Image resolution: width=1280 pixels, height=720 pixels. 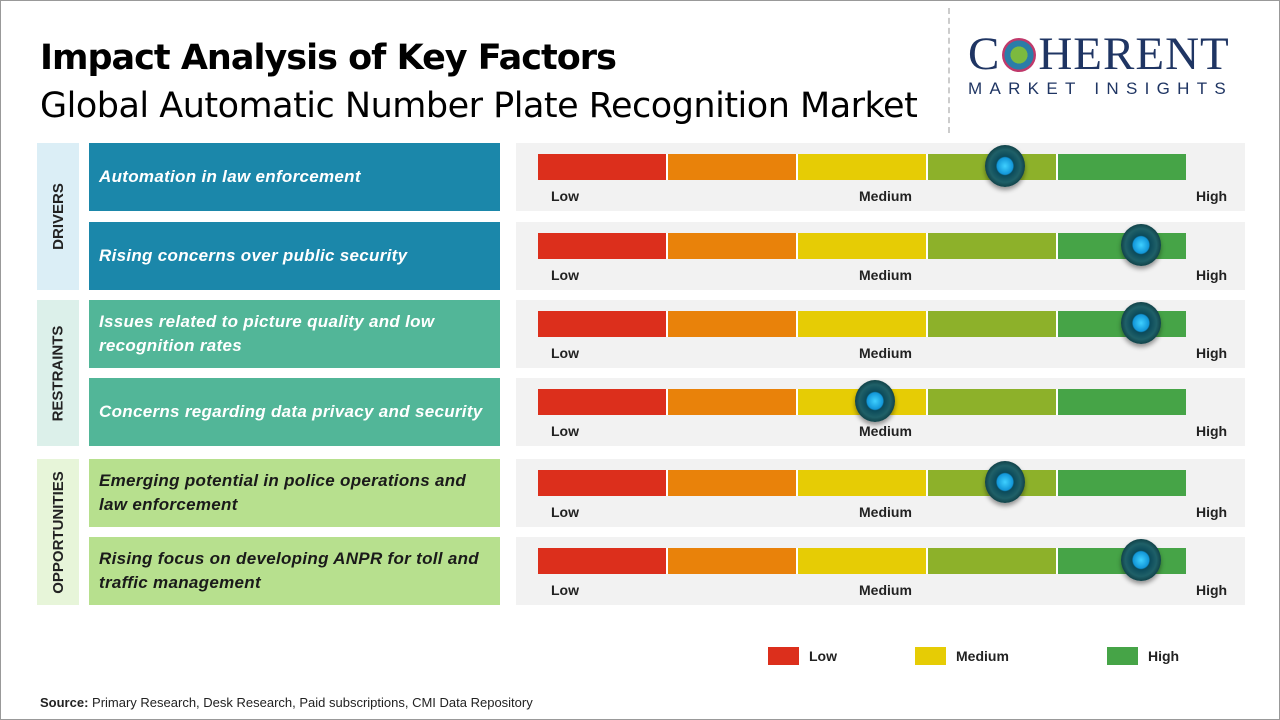 What do you see at coordinates (328, 58) in the screenshot?
I see `page-title: Impact Analysis of Key Factors` at bounding box center [328, 58].